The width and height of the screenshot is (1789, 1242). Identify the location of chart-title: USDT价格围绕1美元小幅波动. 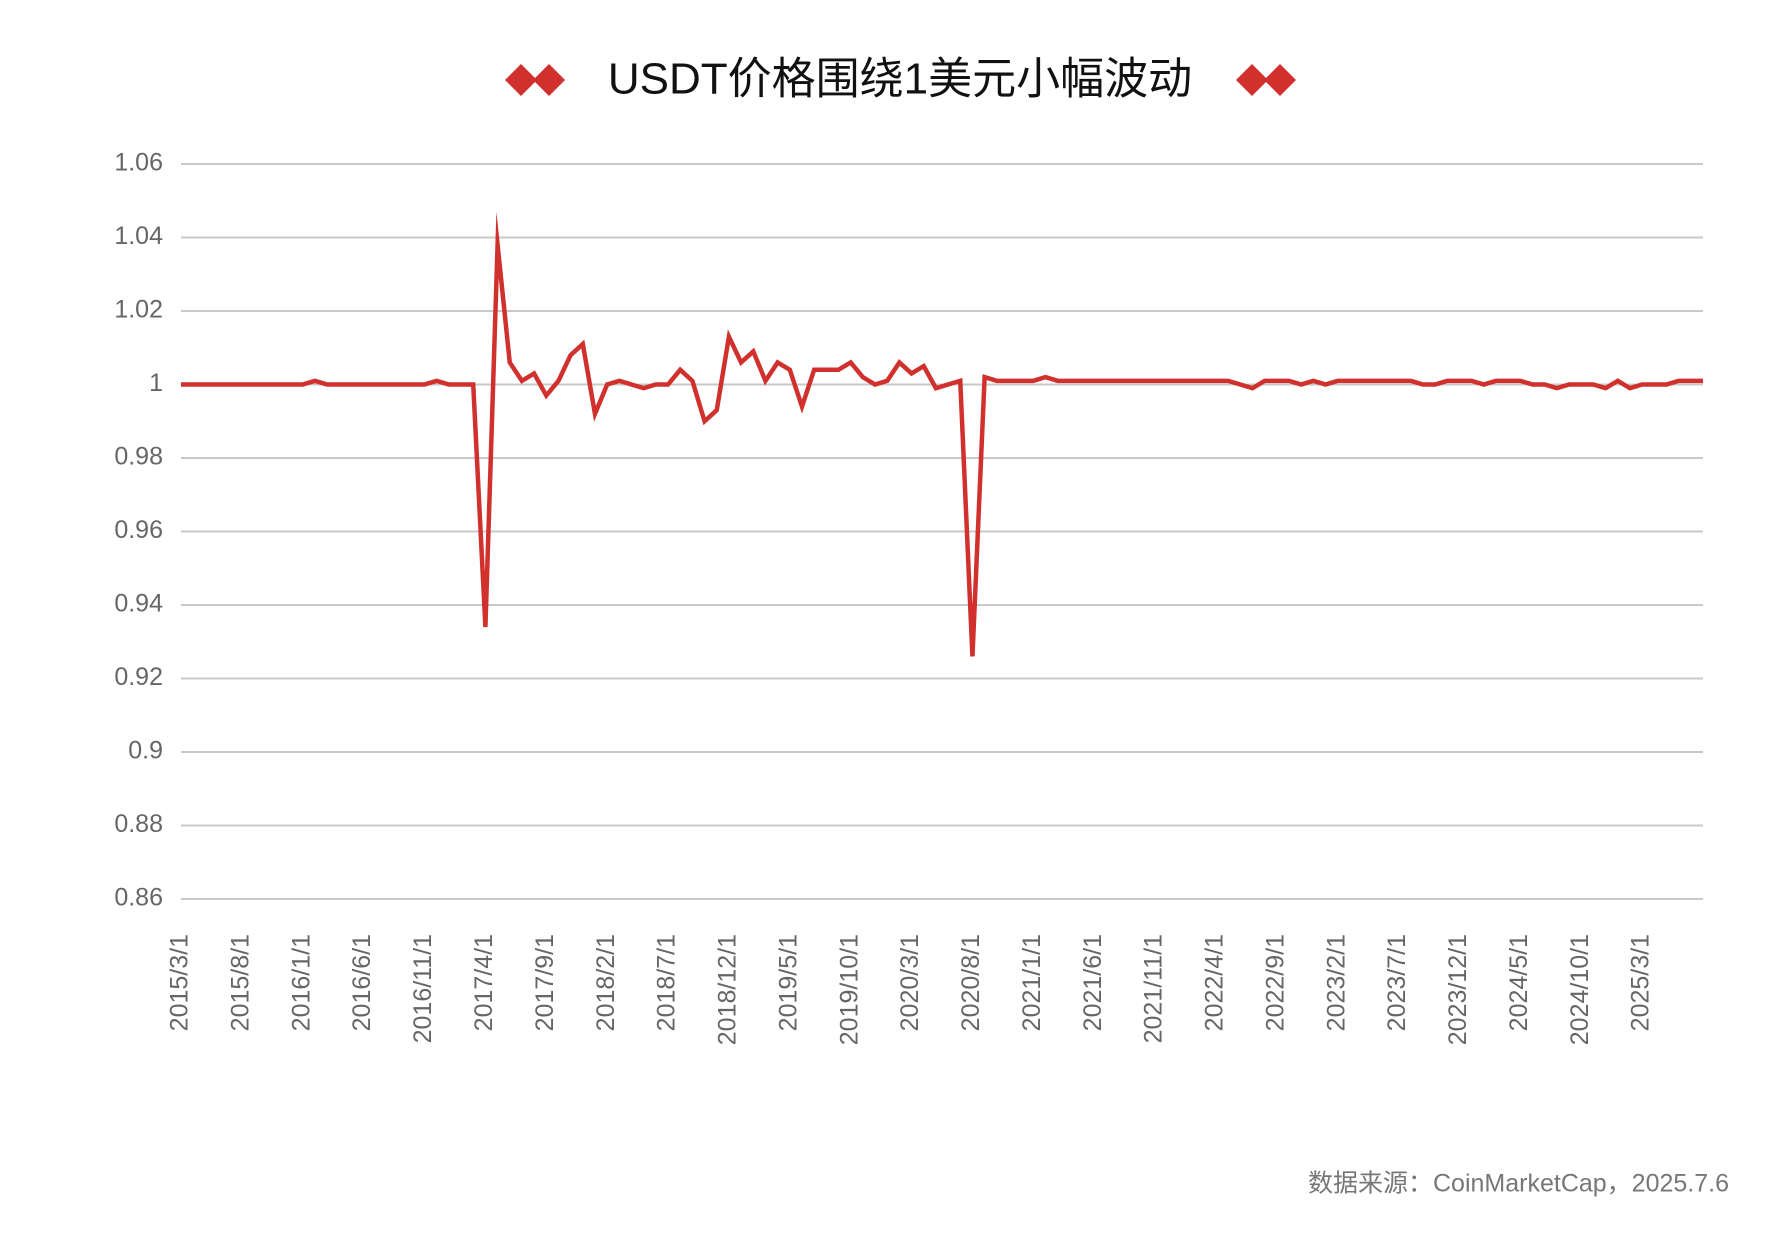
(900, 79).